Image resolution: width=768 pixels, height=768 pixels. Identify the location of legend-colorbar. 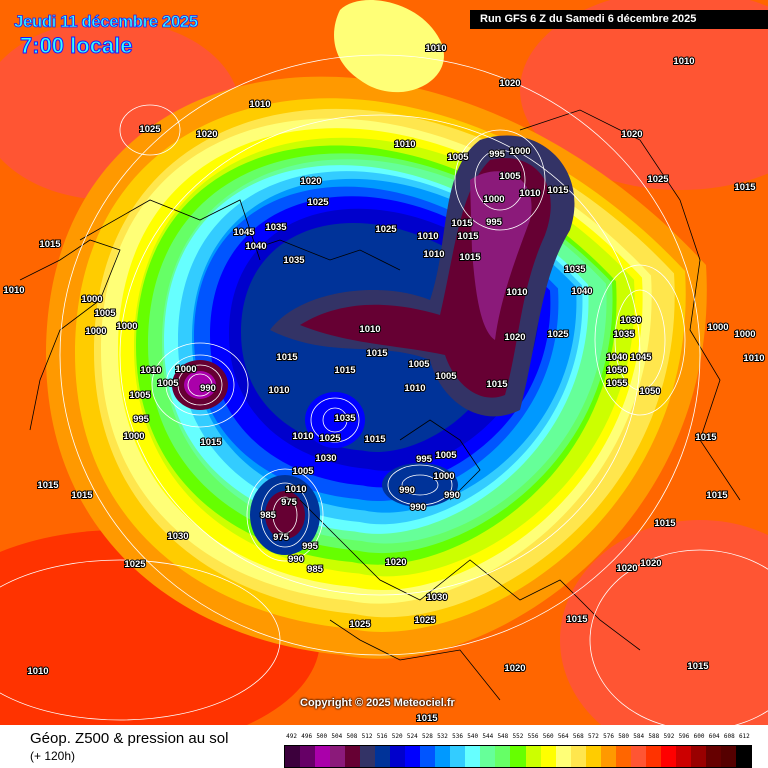
(518, 756).